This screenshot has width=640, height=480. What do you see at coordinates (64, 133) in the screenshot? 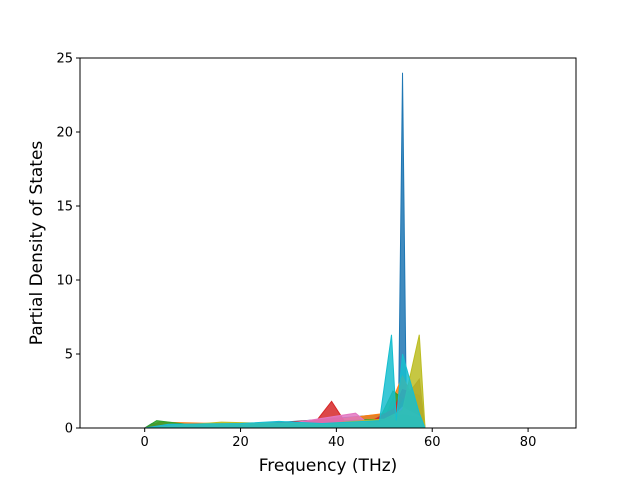
I see `y-tick-label: 20` at bounding box center [64, 133].